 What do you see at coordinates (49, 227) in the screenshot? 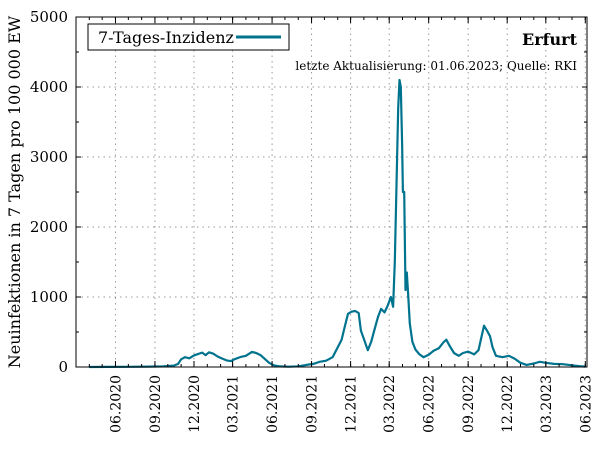
I see `y-tick-label: 2000` at bounding box center [49, 227].